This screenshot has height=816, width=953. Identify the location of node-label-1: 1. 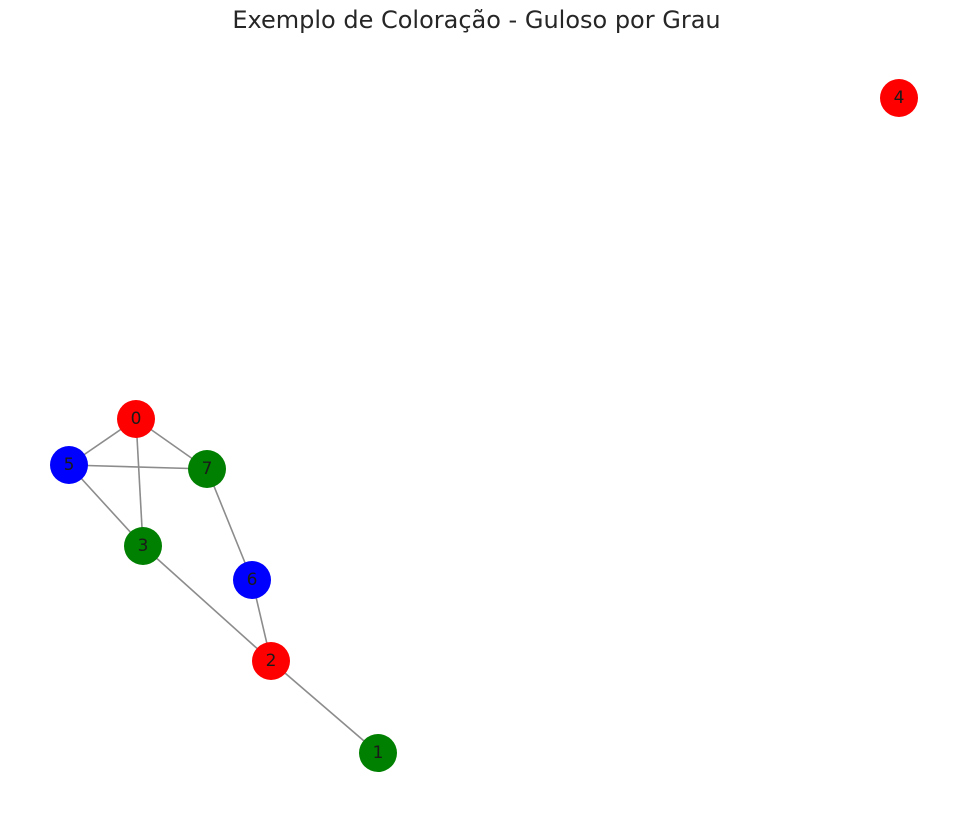
(378, 753).